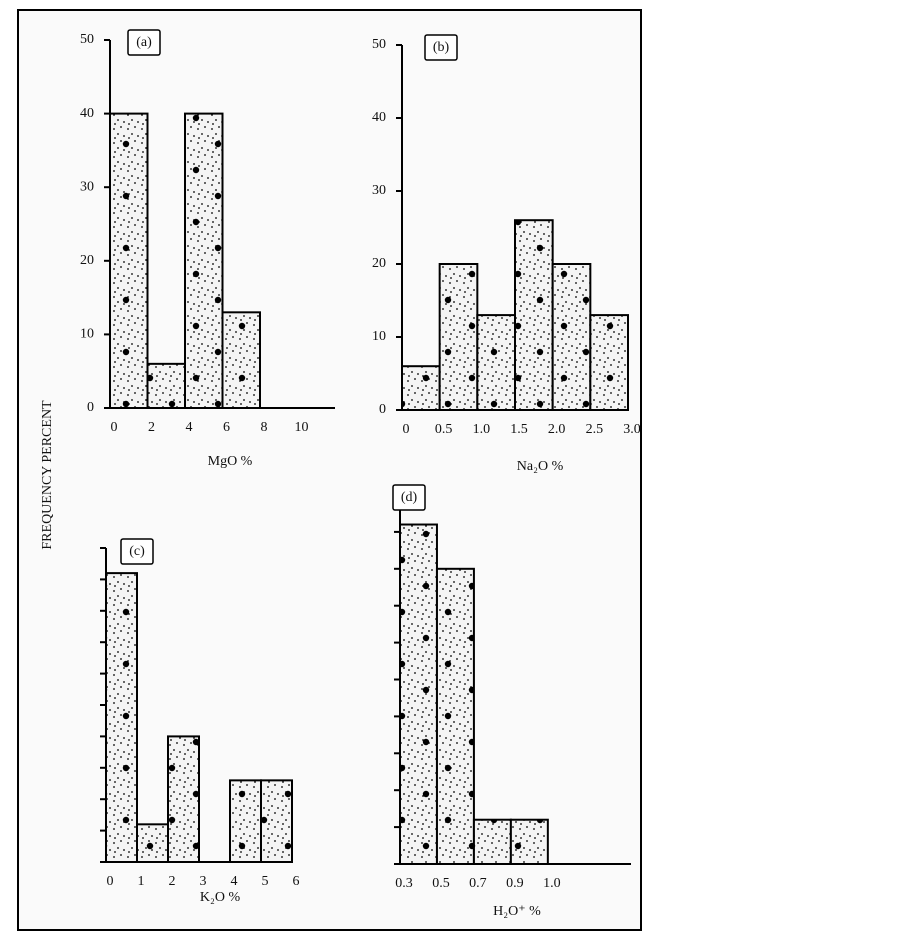 This screenshot has width=902, height=936. I want to click on panel-label: (b), so click(441, 47).